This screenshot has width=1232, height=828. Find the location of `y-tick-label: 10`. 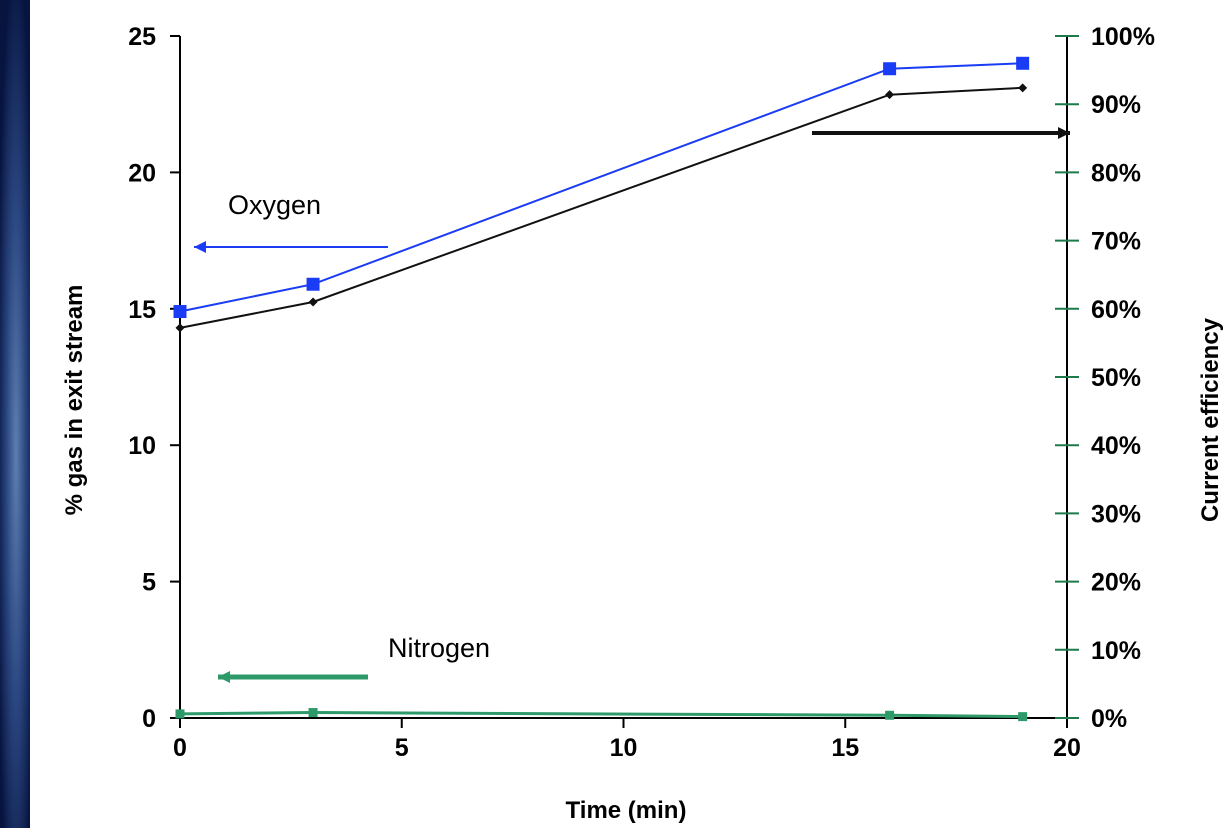

y-tick-label: 10 is located at coordinates (142, 446).